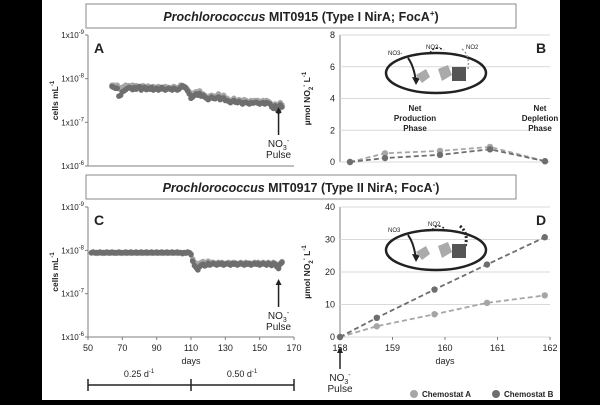 The height and width of the screenshot is (405, 600). Describe the element at coordinates (332, 35) in the screenshot. I see `y-tick-label: 8` at that location.